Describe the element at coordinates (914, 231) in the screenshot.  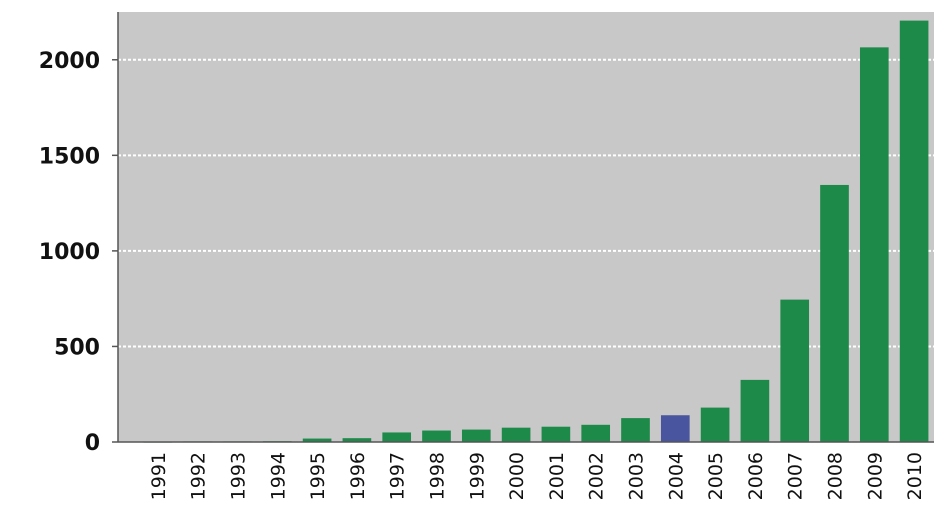
I see `bar-2010` at that location.